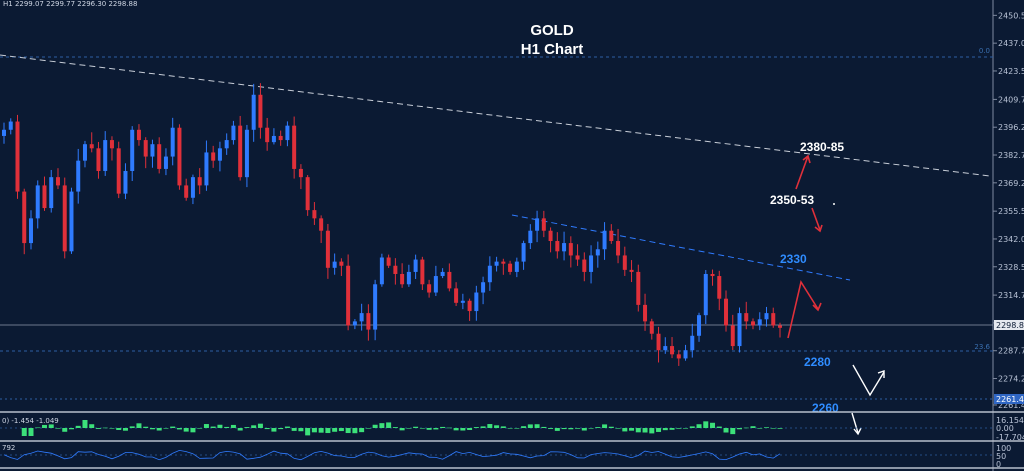  What do you see at coordinates (1011, 405) in the screenshot?
I see `price-tick-label: 2261.41` at bounding box center [1011, 405].